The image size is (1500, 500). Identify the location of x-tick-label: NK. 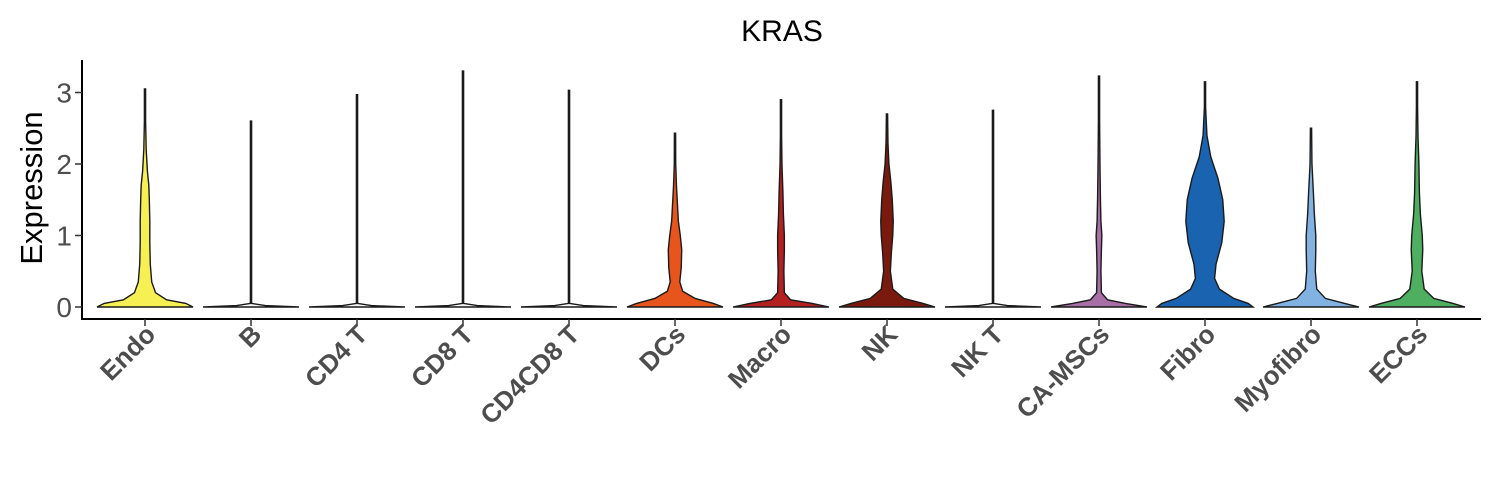
(879, 343).